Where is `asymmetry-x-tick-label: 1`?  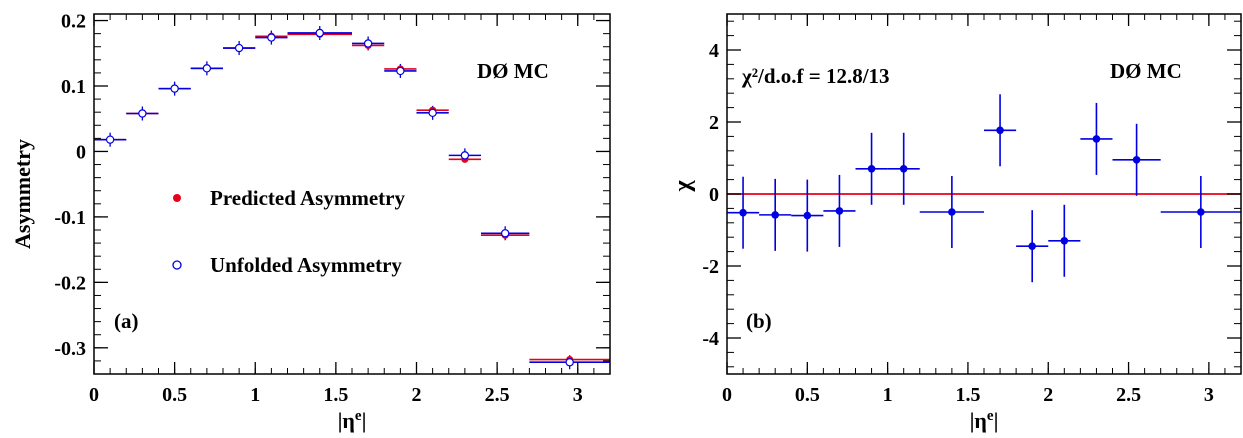 asymmetry-x-tick-label: 1 is located at coordinates (255, 395).